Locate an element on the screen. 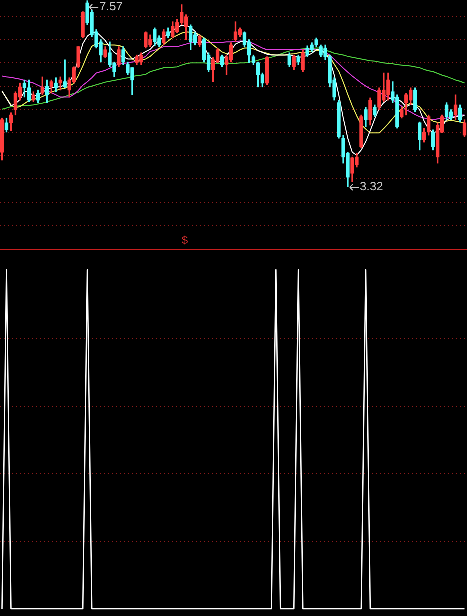 This screenshot has height=616, width=467. annotation: 3.32 is located at coordinates (372, 186).